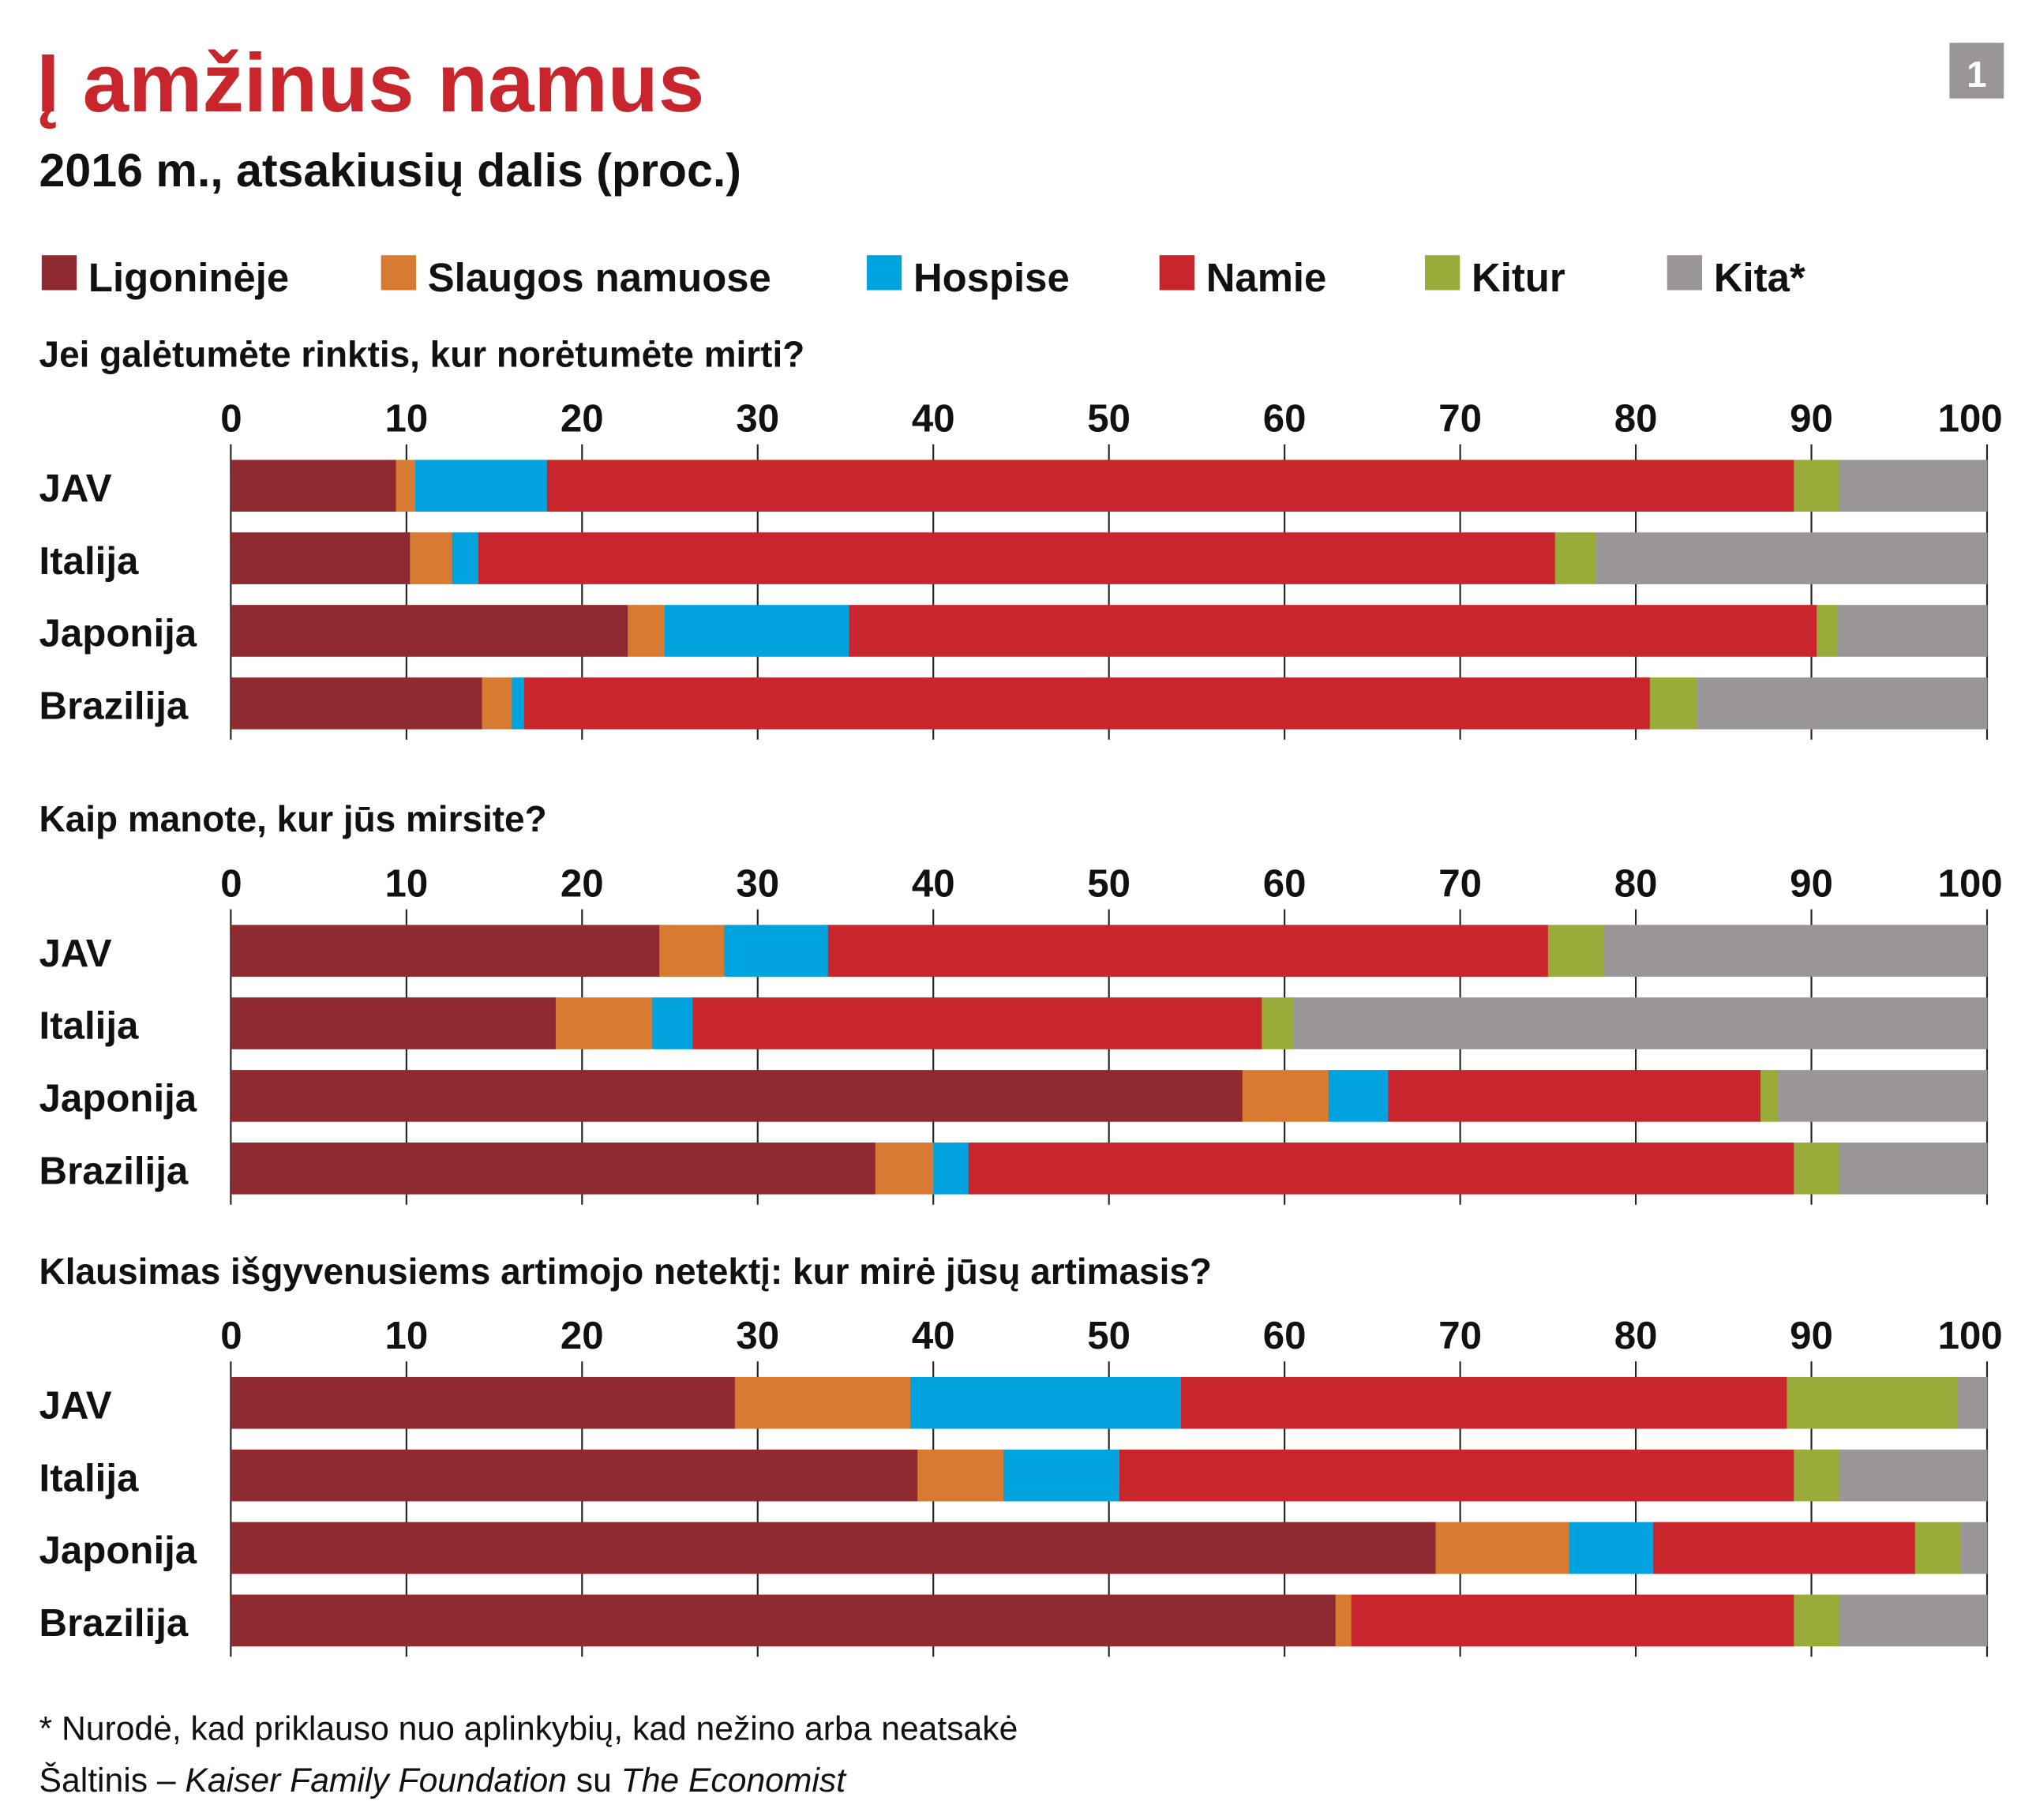  What do you see at coordinates (1759, 277) in the screenshot?
I see `legend-label-kita: Kita*` at bounding box center [1759, 277].